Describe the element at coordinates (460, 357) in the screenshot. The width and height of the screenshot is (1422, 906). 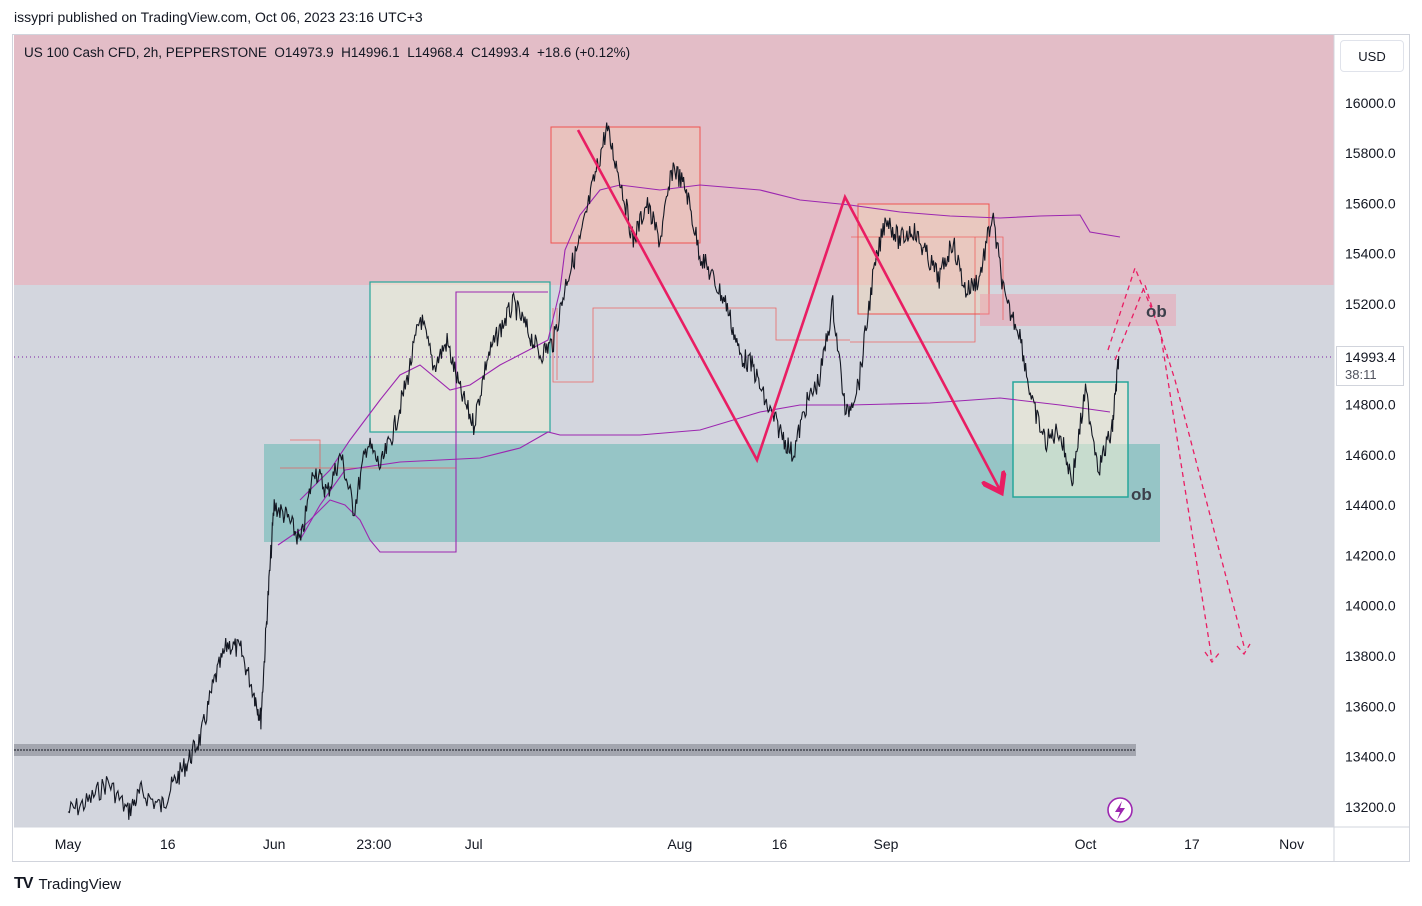
I see `range-box-june` at that location.